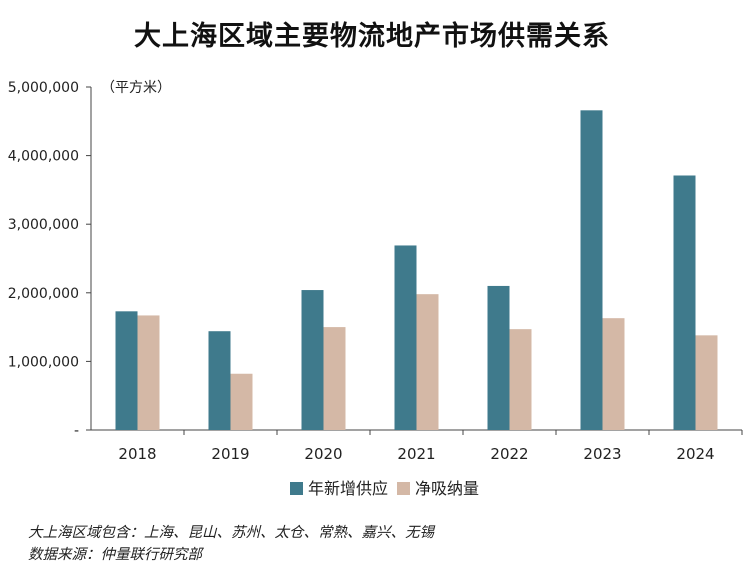 This screenshot has height=578, width=744. What do you see at coordinates (447, 488) in the screenshot?
I see `legend-label: 净吸纳量` at bounding box center [447, 488].